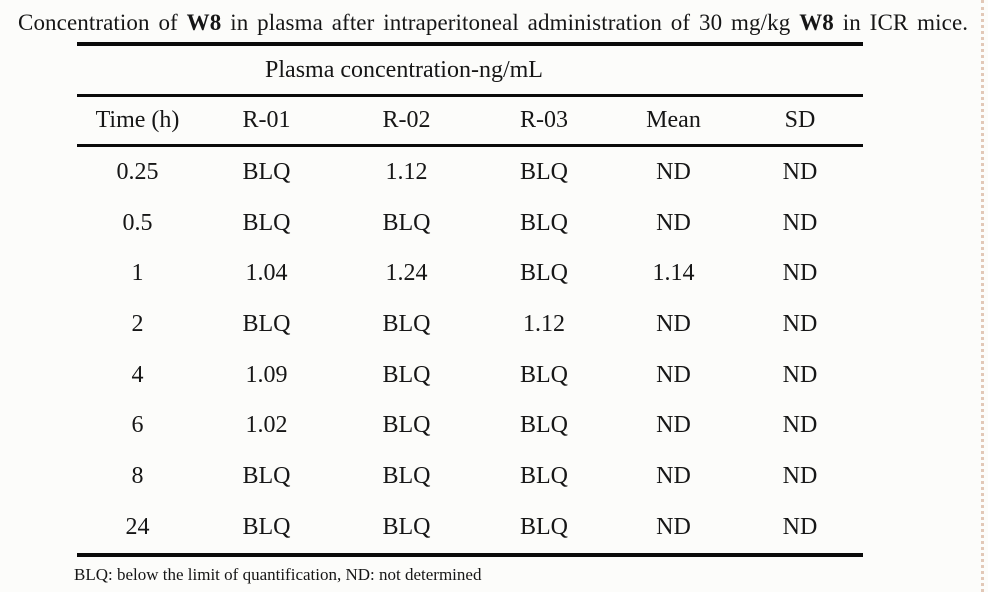 The image size is (988, 592). I want to click on cell-r02: 1.12, so click(406, 171).